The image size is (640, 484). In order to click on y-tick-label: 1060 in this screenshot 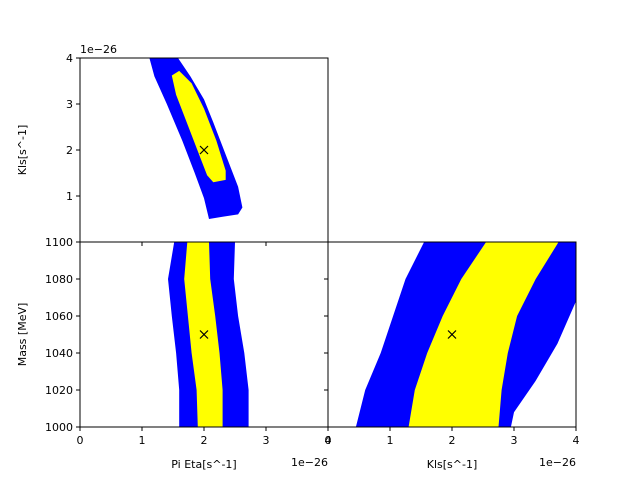, I will do `click(59, 316)`.